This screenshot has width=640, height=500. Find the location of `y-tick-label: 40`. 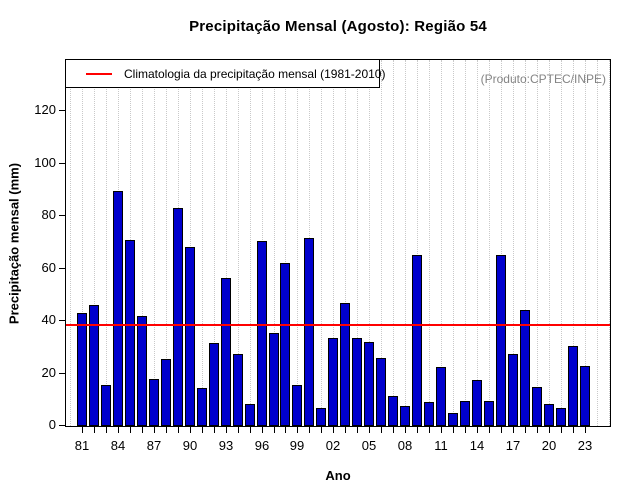

y-tick-label: 40 is located at coordinates (48, 319).